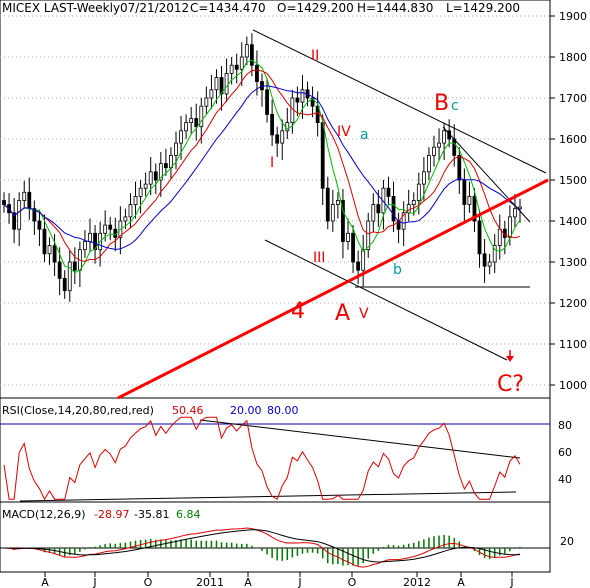 The height and width of the screenshot is (588, 590). What do you see at coordinates (342, 313) in the screenshot?
I see `wave-A-label: A` at bounding box center [342, 313].